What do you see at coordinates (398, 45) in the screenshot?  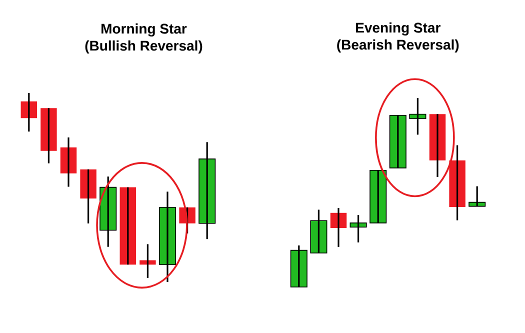 I see `chart-subtitle: (Bearish Reversal)` at bounding box center [398, 45].